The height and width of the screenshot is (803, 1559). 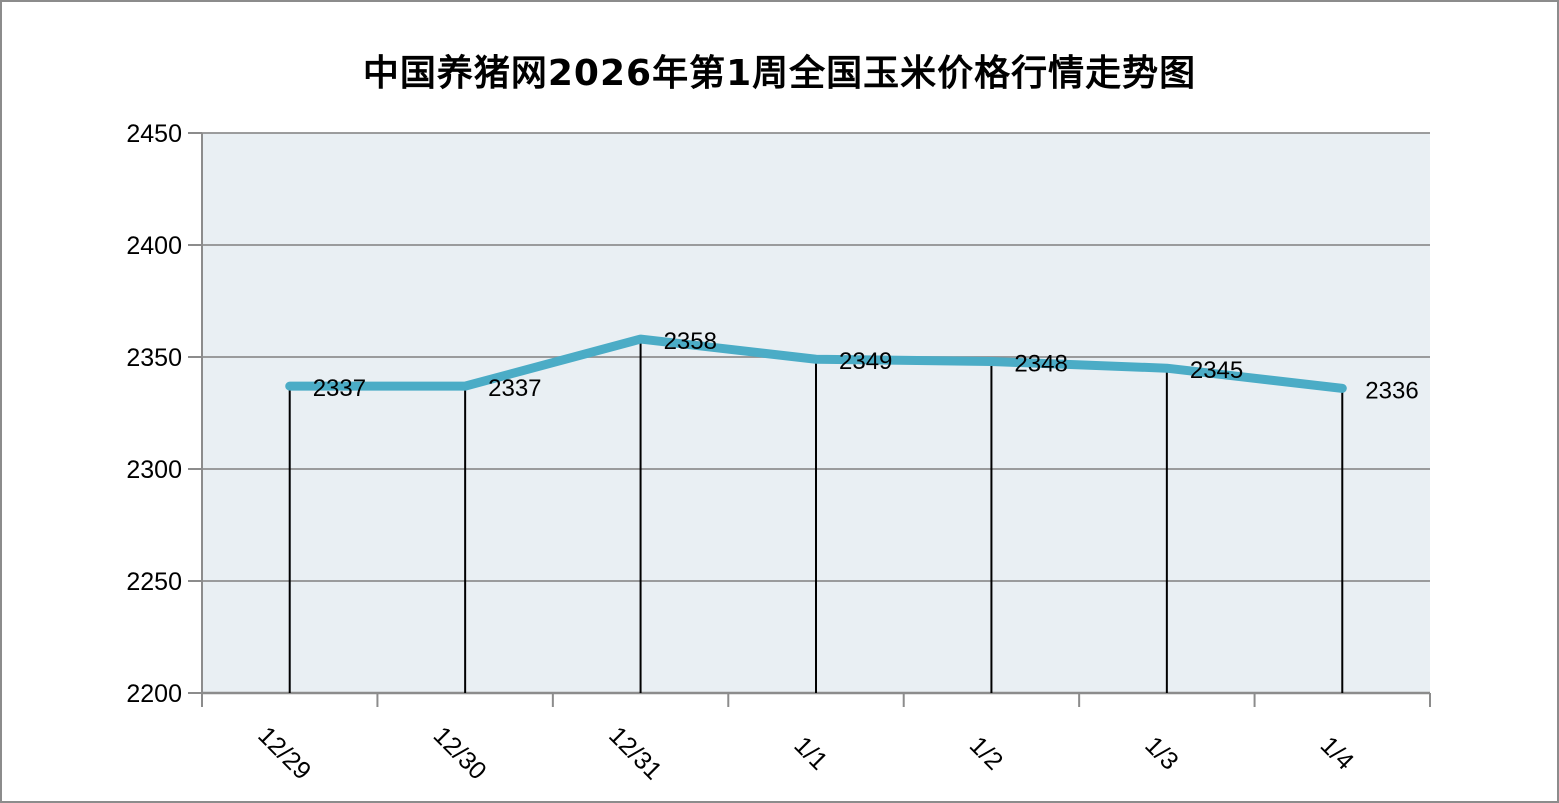 I want to click on y-axis-tick-label: 2450, so click(x=154, y=134).